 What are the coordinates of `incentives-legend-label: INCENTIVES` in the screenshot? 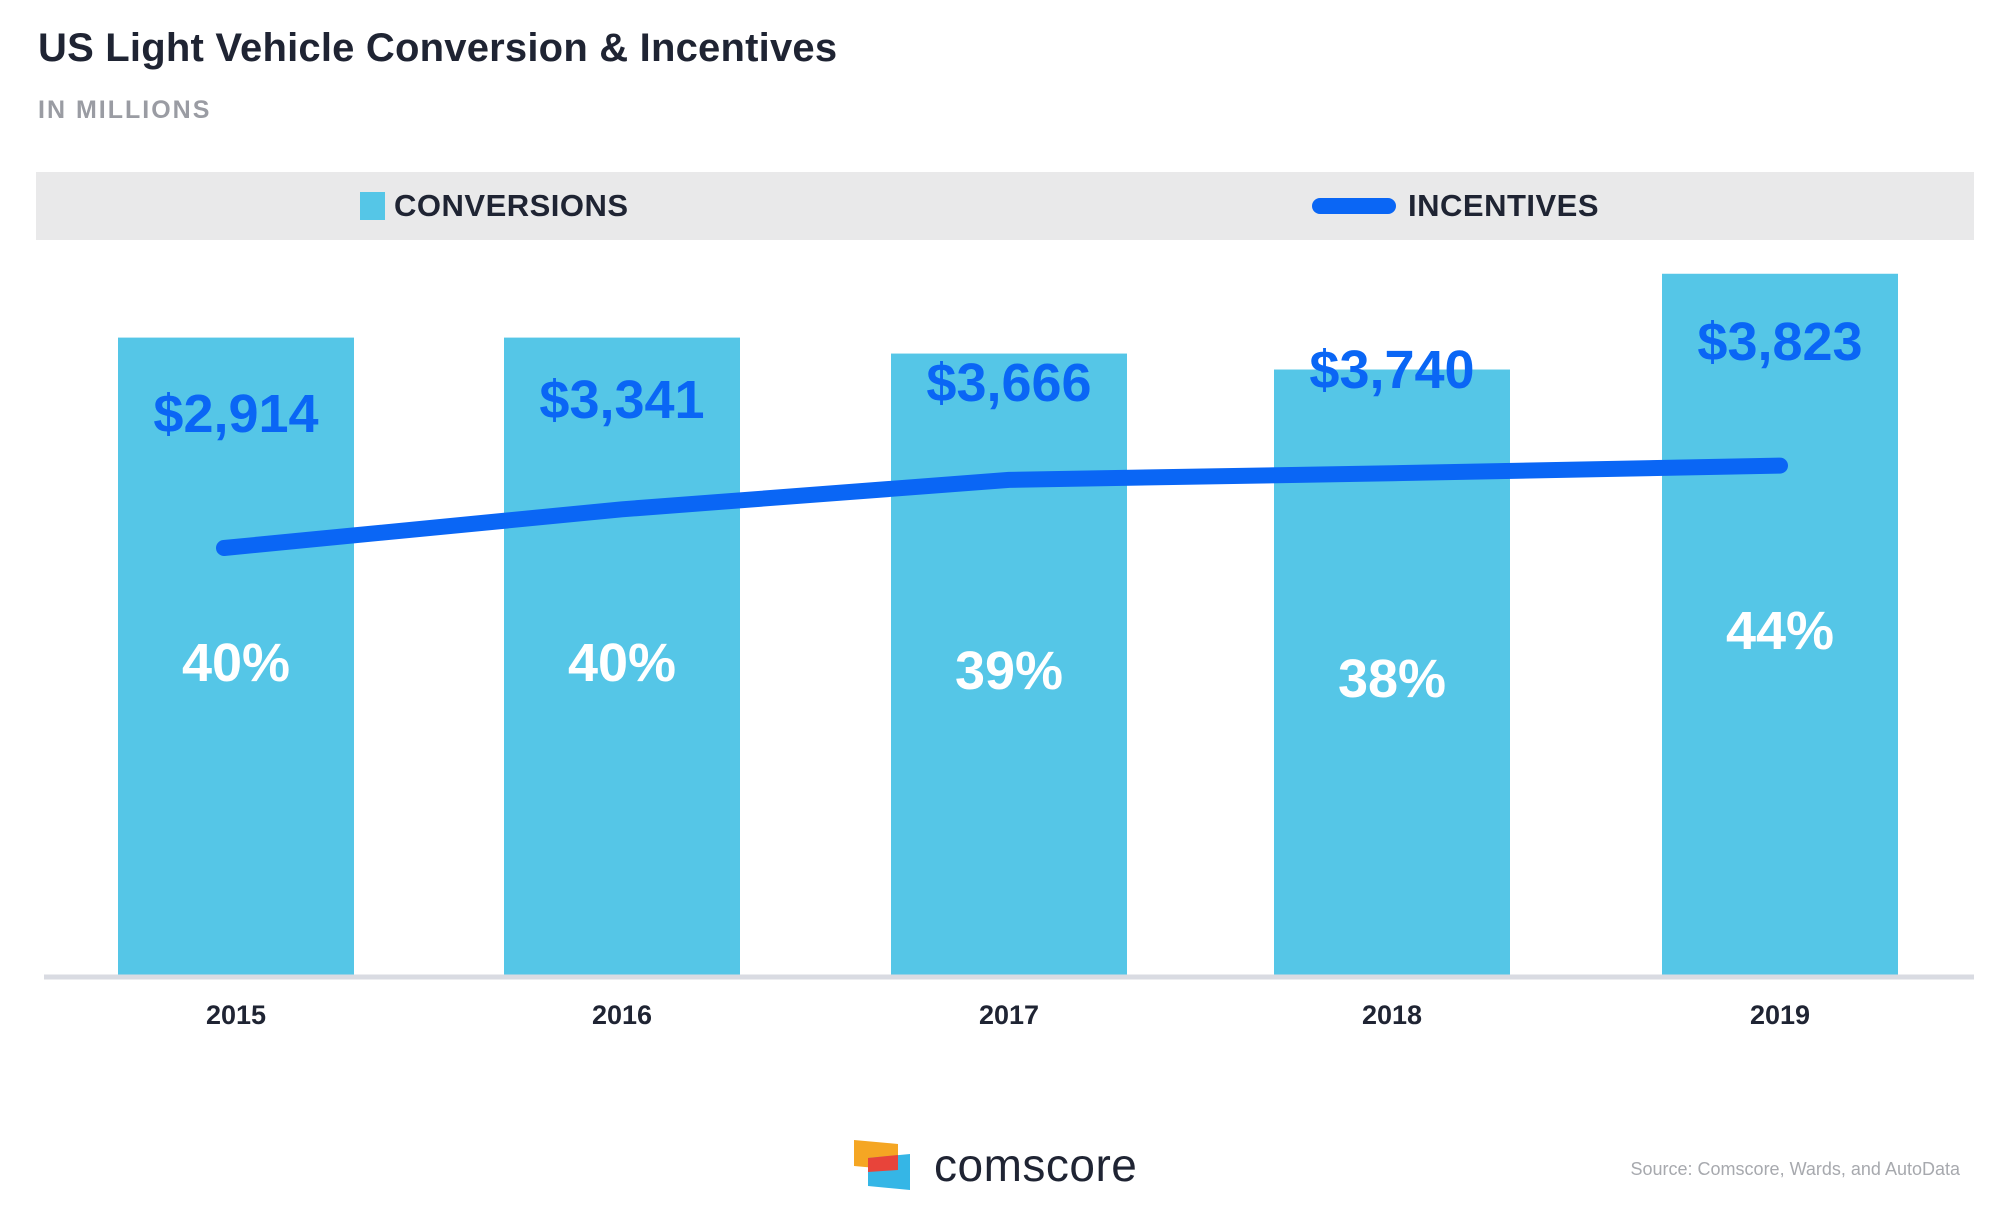 It's located at (1504, 205).